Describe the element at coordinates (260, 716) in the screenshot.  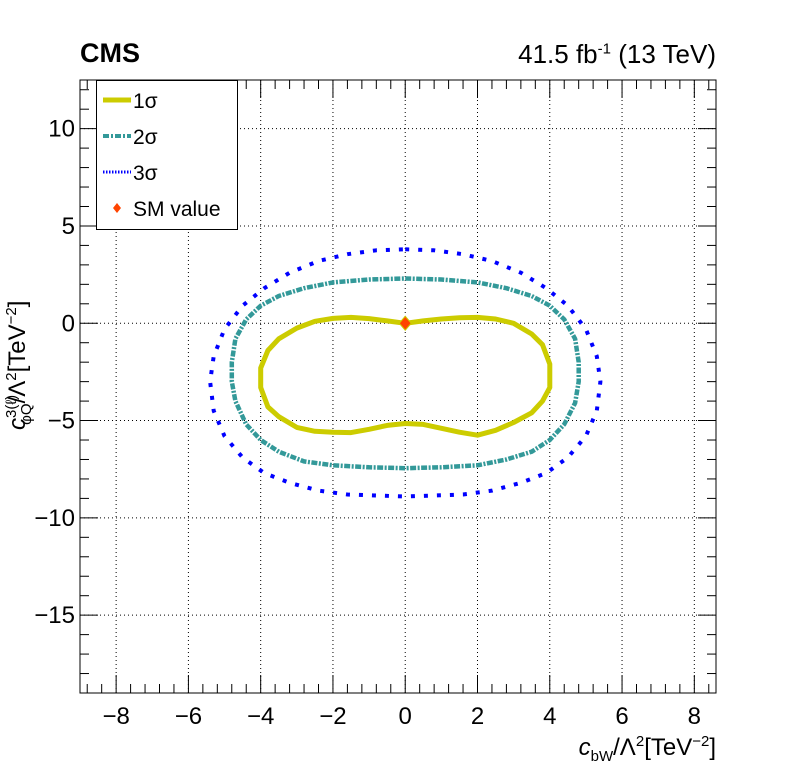
I see `x-tick-label: −4` at that location.